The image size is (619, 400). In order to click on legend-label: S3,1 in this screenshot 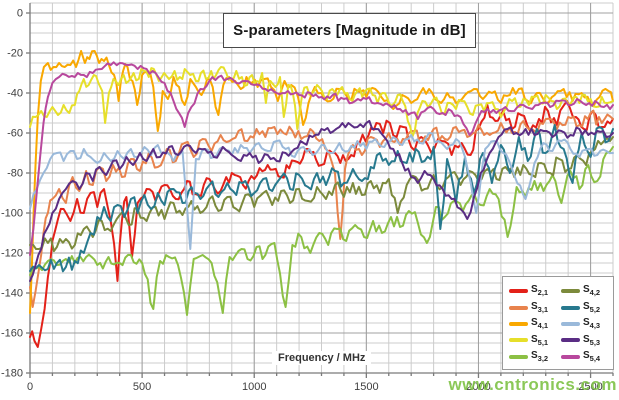, I will do `click(540, 307)`.